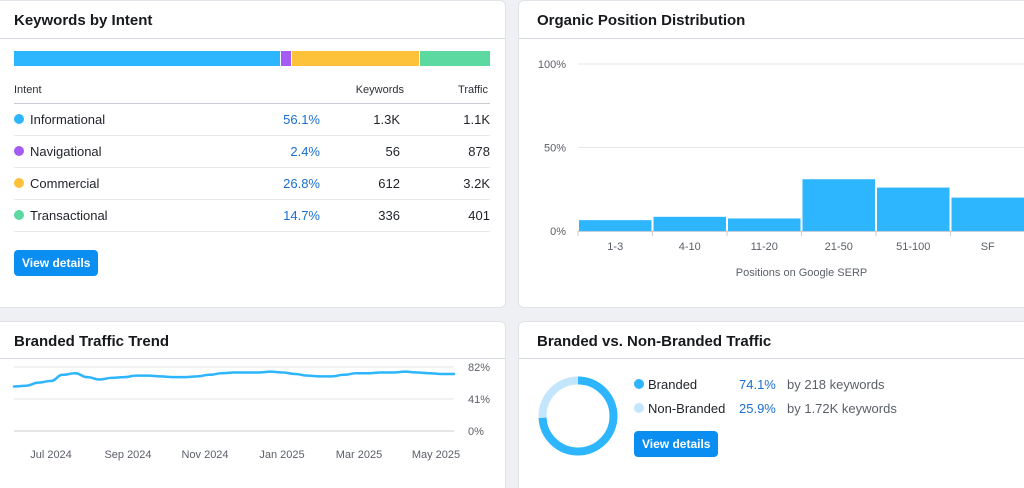  What do you see at coordinates (476, 119) in the screenshot?
I see `intent-traffic: 1.1K` at bounding box center [476, 119].